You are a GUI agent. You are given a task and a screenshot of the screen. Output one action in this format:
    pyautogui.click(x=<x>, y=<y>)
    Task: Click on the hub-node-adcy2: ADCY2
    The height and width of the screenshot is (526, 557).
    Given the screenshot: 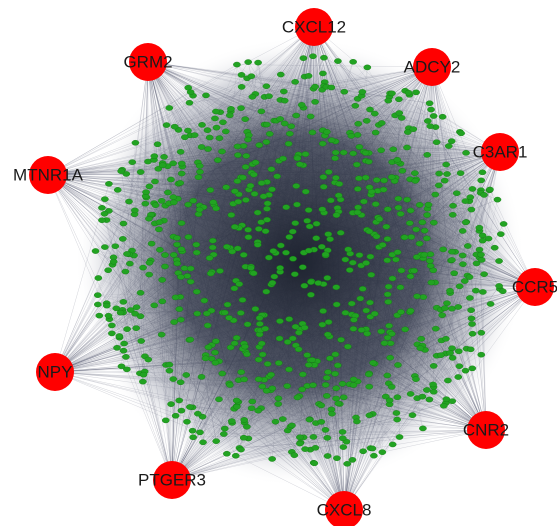 What is the action you would take?
    pyautogui.click(x=432, y=67)
    